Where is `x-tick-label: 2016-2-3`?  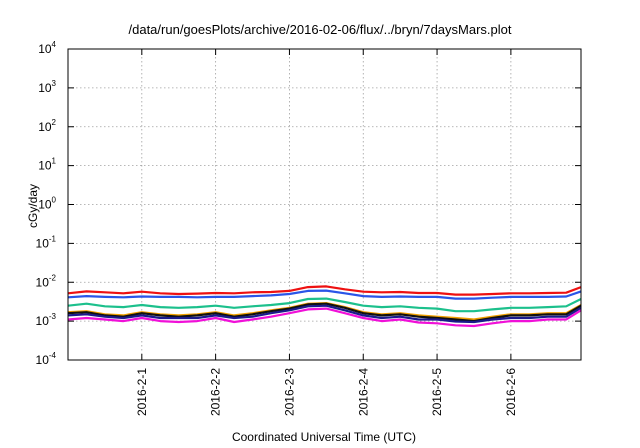
x-tick-label: 2016-2-3 is located at coordinates (289, 392).